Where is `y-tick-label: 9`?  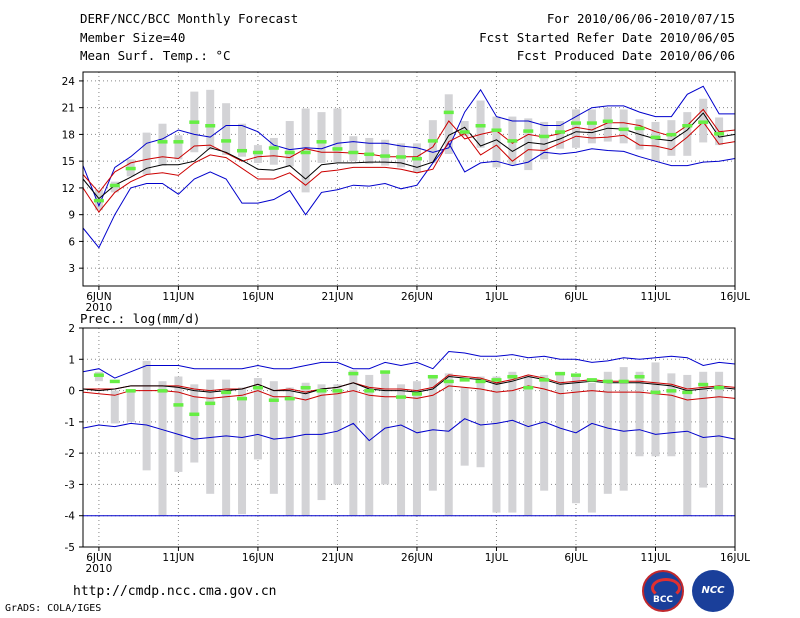
y-tick-label: 9 is located at coordinates (71, 216).